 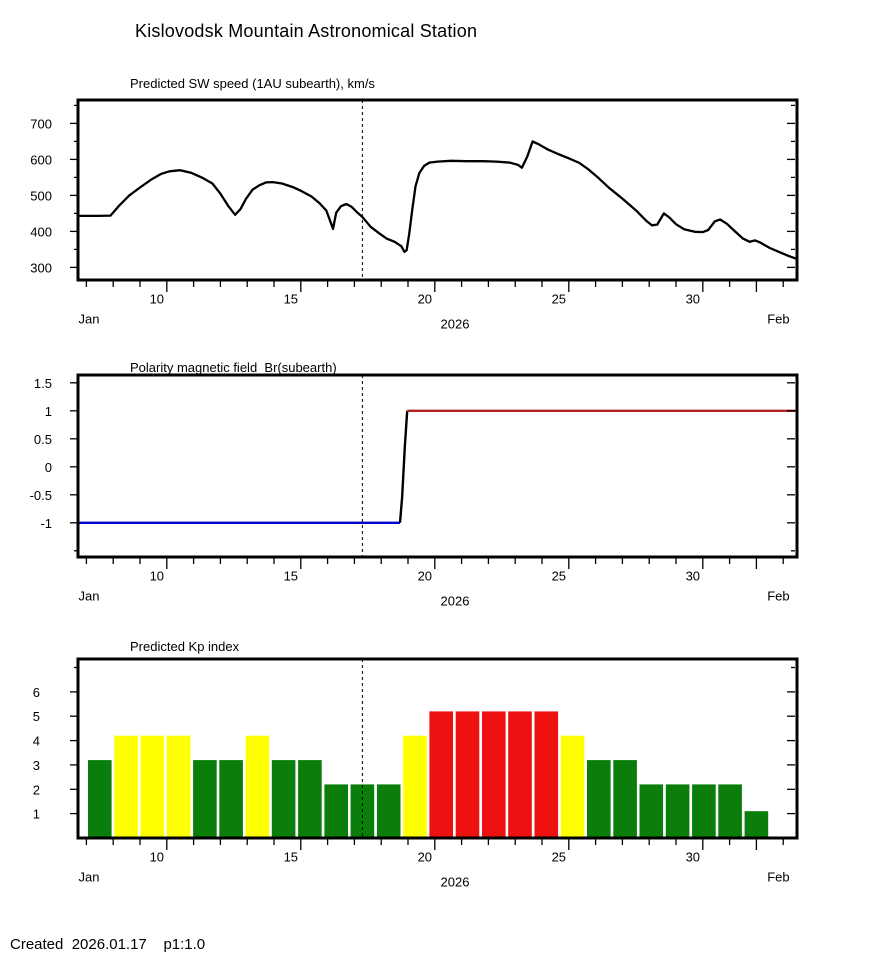 What do you see at coordinates (36, 753) in the screenshot?
I see `y-axis-labels: 1 2 3 4 5 6` at bounding box center [36, 753].